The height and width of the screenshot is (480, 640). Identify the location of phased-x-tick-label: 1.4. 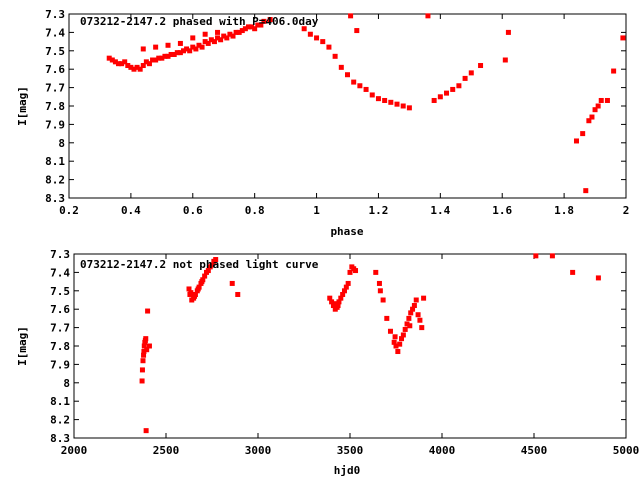
(440, 210).